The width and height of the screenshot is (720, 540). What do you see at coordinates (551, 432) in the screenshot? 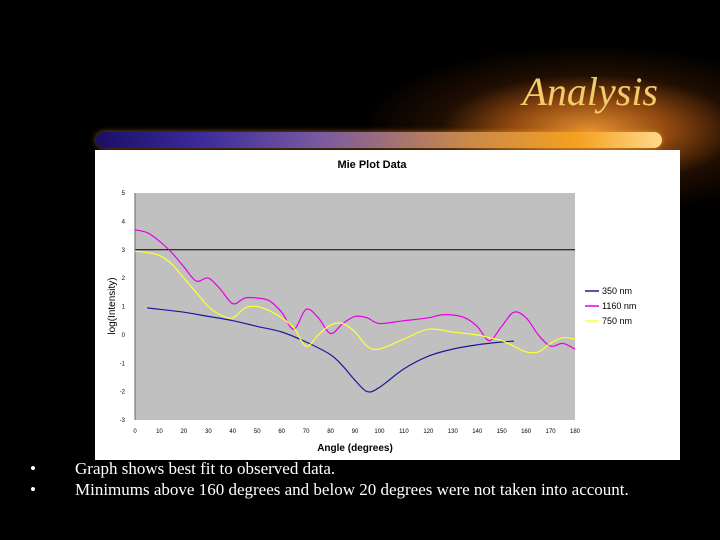
I see `x-tick-label: 170` at bounding box center [551, 432].